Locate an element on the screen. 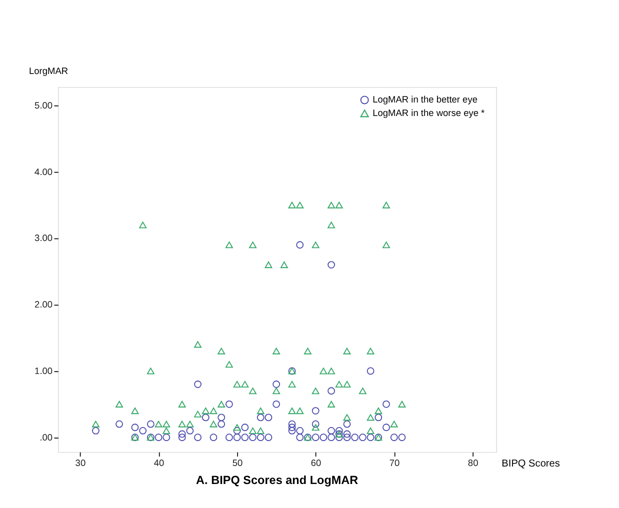 The width and height of the screenshot is (619, 508). x-tick-label: 80 is located at coordinates (473, 463).